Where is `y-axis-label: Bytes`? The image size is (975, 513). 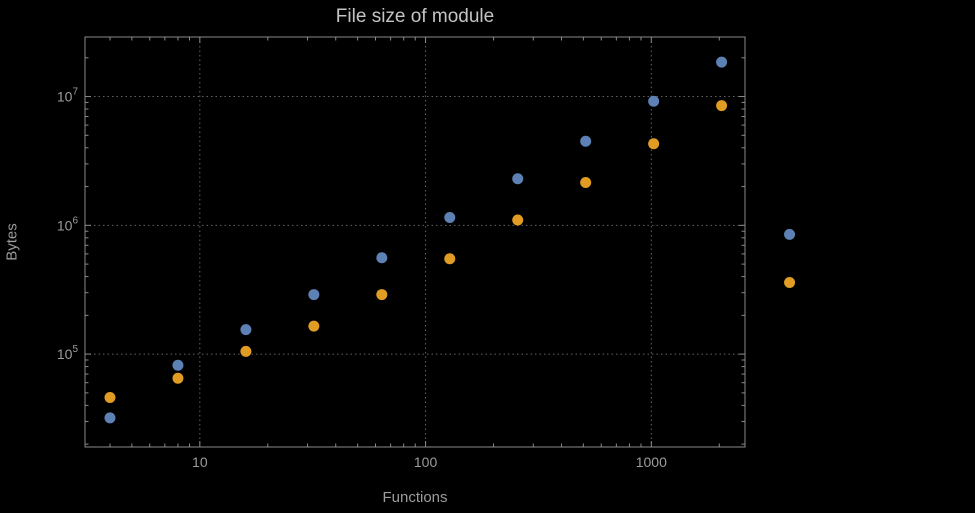
y-axis-label: Bytes is located at coordinates (12, 242).